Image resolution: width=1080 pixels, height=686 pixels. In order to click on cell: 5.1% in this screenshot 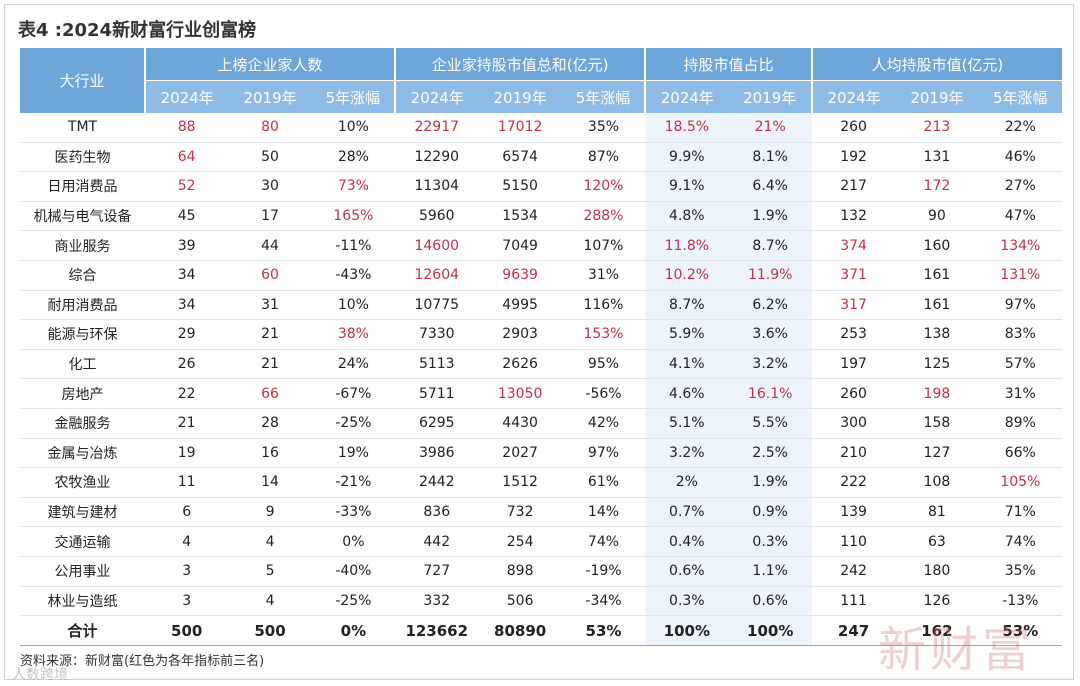, I will do `click(687, 423)`.